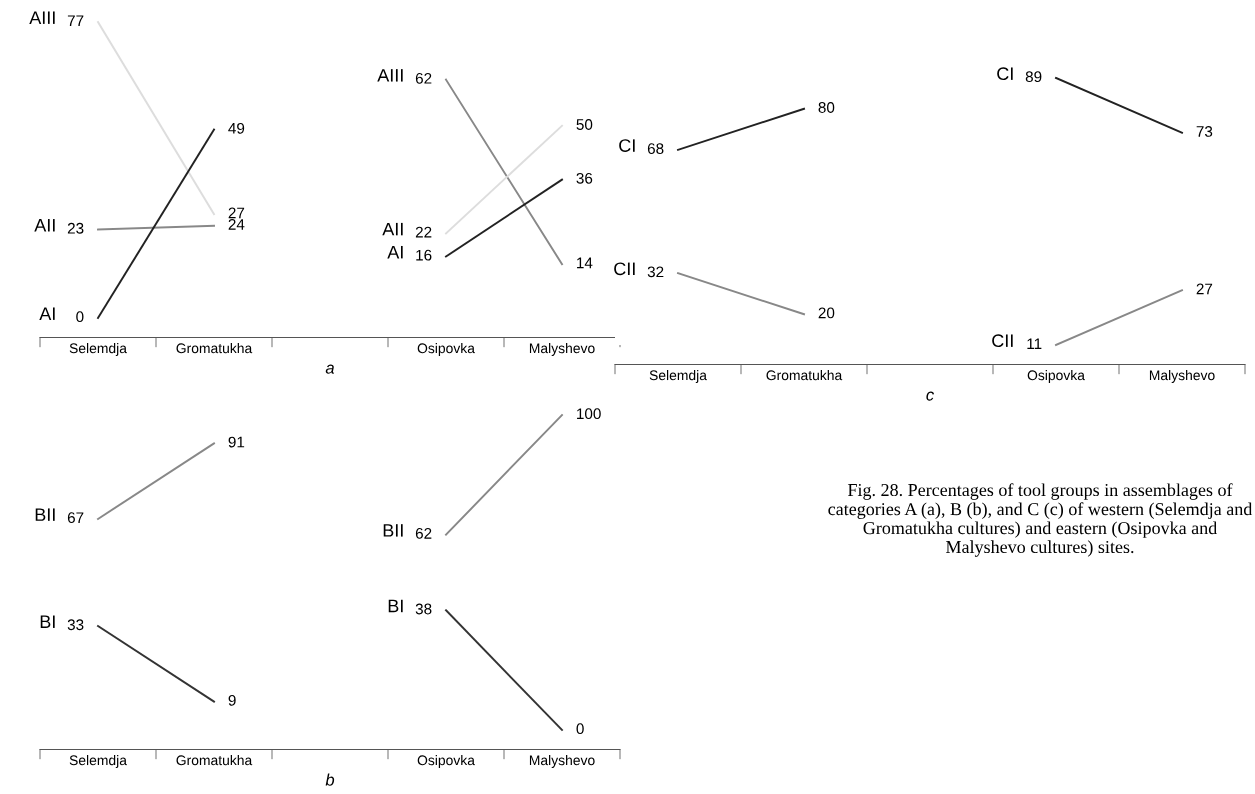  Describe the element at coordinates (655, 148) in the screenshot. I see `data-label: 68` at that location.